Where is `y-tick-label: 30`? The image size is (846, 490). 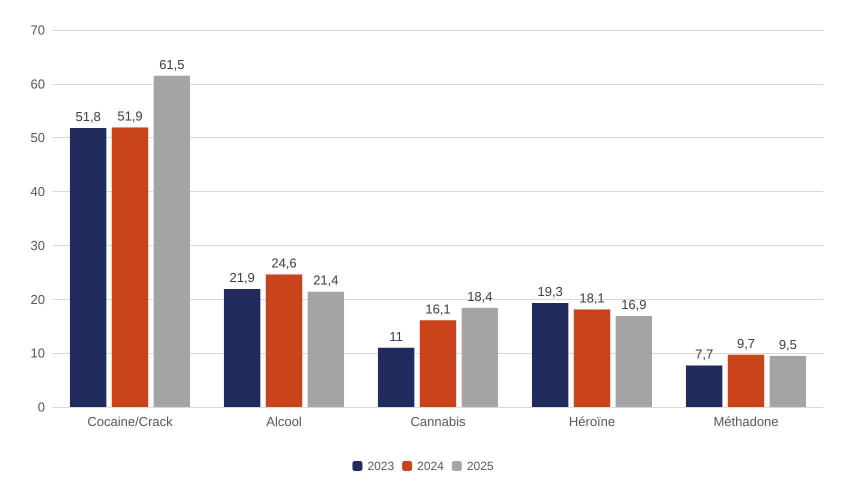
y-tick-label: 30 is located at coordinates (37, 245).